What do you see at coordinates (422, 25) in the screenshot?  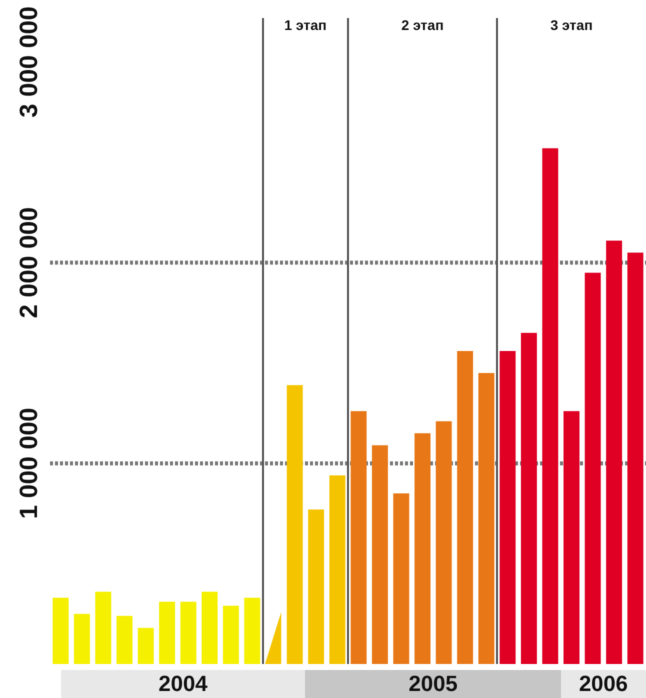 I see `text: 2 этап` at bounding box center [422, 25].